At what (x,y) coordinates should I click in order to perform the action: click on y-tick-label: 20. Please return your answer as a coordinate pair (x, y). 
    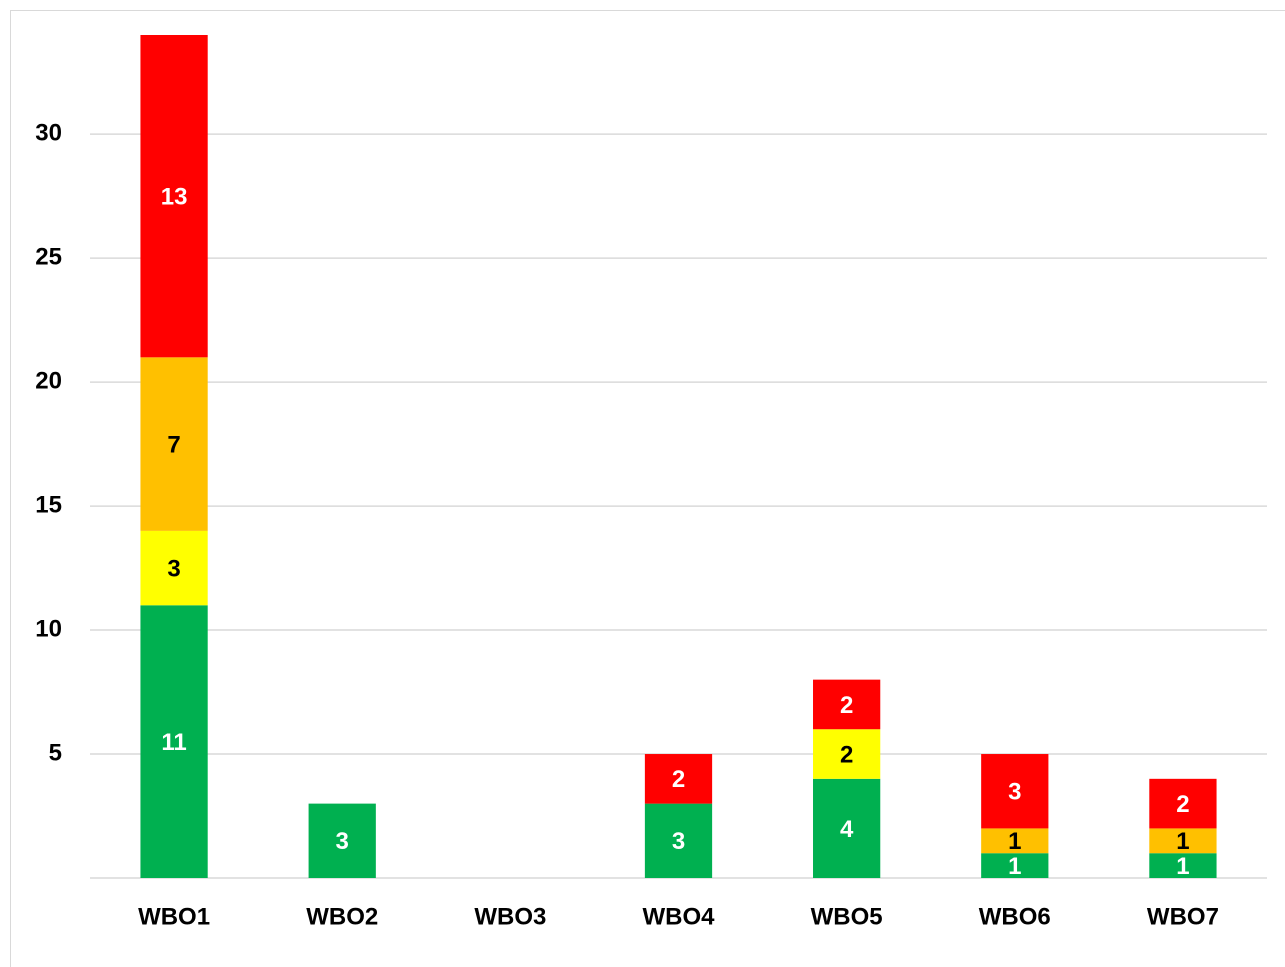
    Looking at the image, I should click on (48, 380).